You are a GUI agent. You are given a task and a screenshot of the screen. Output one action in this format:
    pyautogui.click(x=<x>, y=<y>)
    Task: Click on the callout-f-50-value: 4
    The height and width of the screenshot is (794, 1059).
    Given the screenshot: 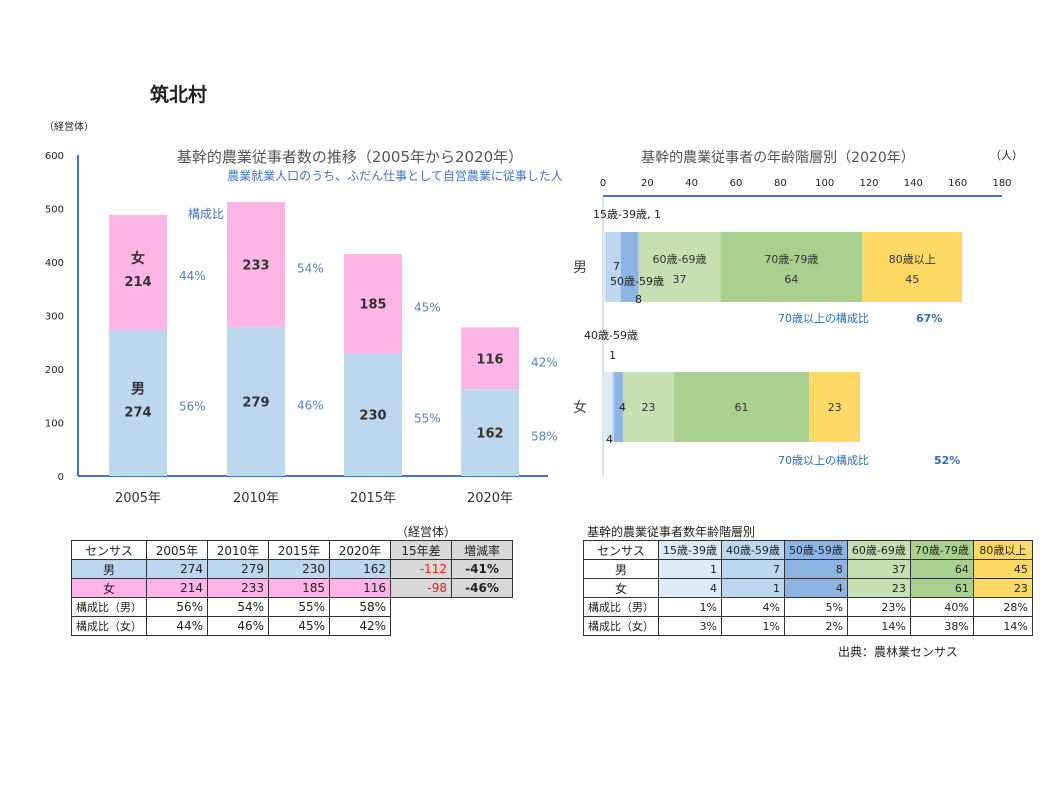 What is the action you would take?
    pyautogui.click(x=622, y=407)
    